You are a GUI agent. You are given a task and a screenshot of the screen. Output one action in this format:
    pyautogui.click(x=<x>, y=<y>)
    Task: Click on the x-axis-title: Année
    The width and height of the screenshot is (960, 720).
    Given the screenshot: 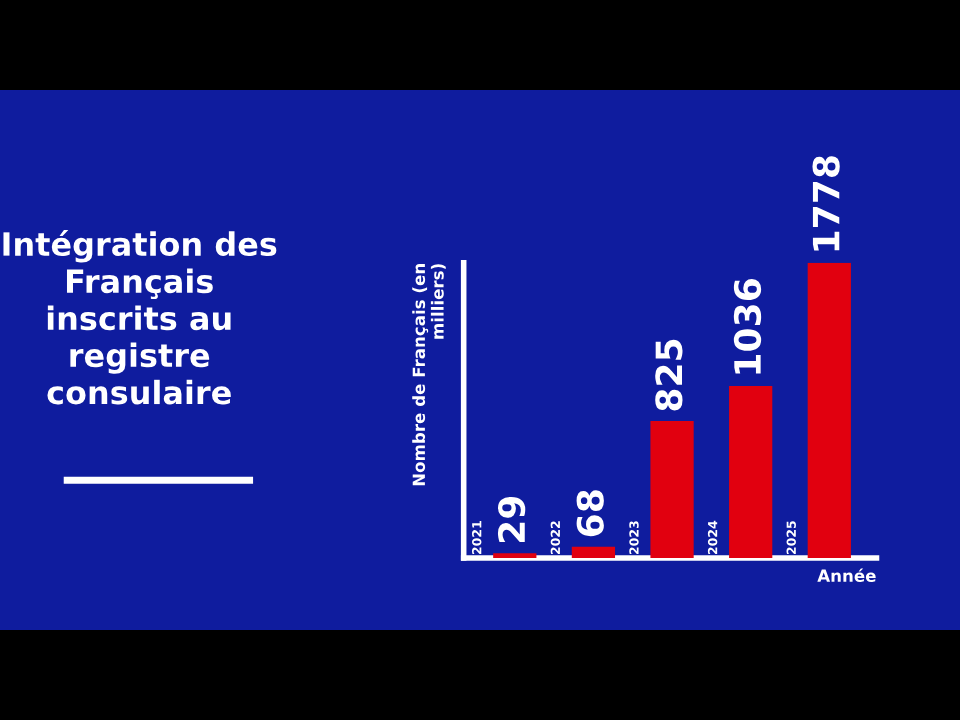 What is the action you would take?
    pyautogui.click(x=846, y=575)
    